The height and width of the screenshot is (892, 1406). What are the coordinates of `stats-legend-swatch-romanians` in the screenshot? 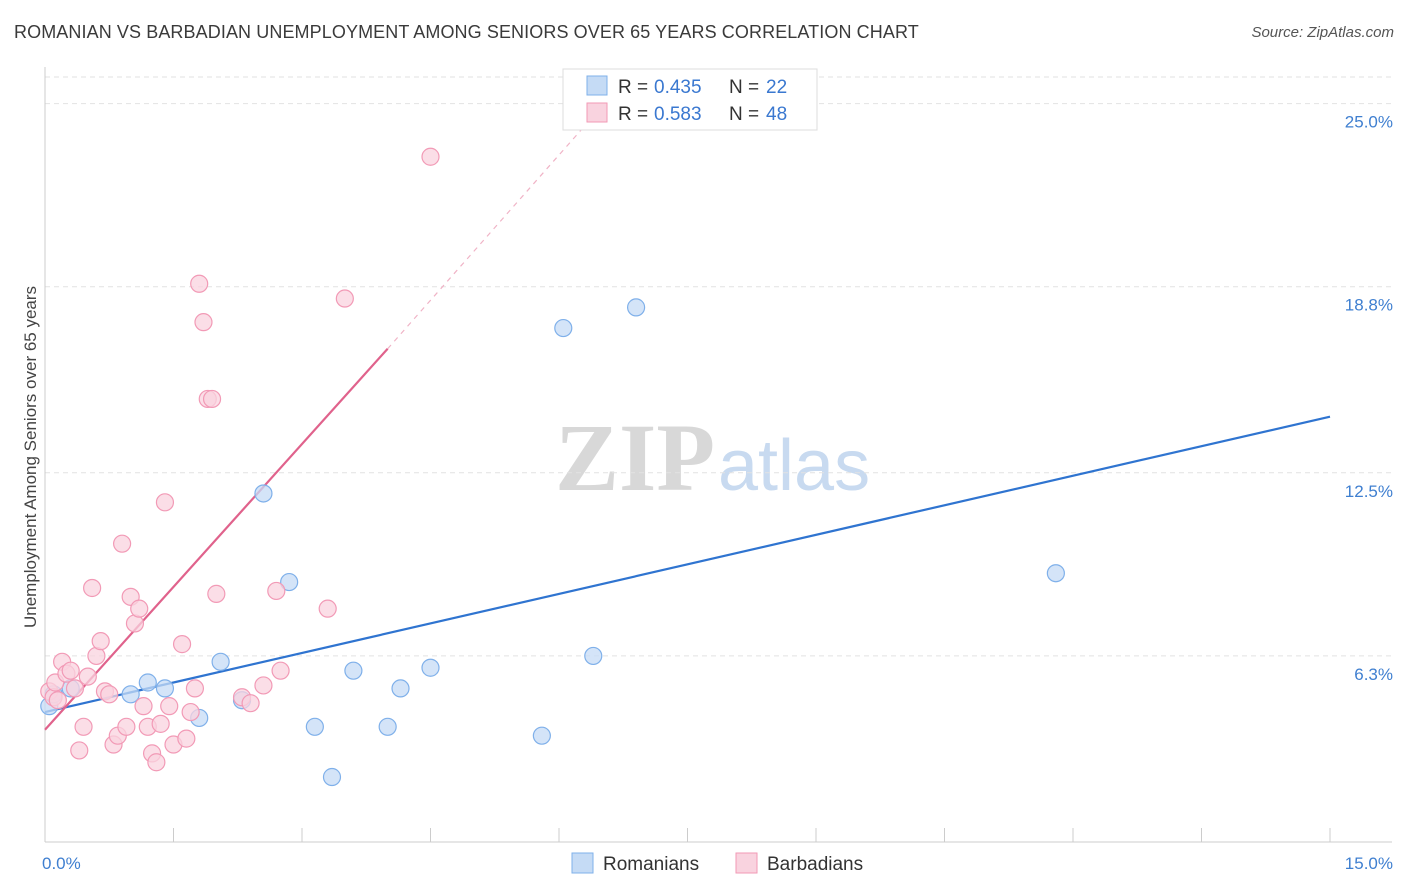 It's located at (597, 85).